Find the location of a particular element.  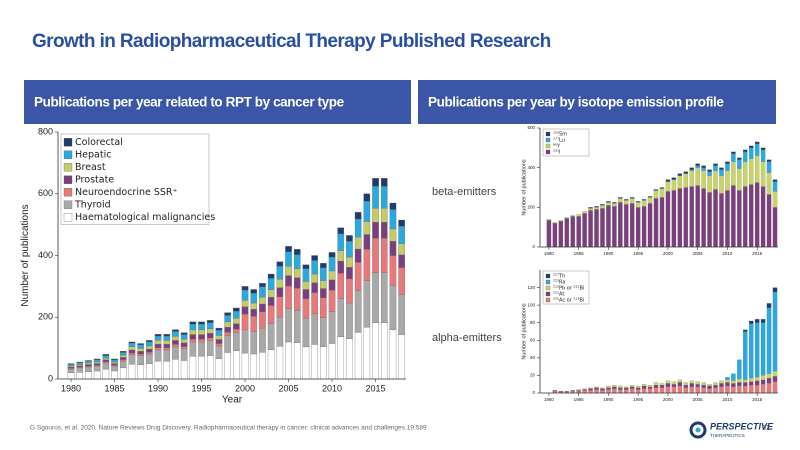

x-tick-label: 1980 is located at coordinates (549, 253).